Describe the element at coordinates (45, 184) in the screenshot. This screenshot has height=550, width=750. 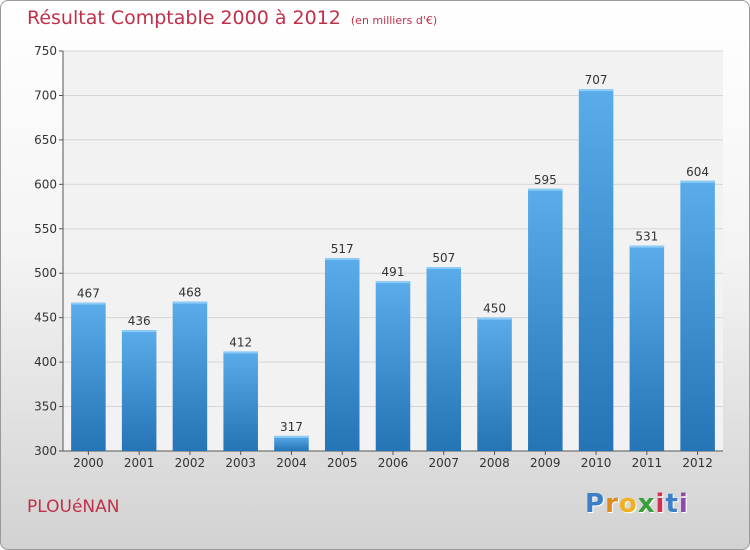
I see `y-tick-label: 600` at that location.